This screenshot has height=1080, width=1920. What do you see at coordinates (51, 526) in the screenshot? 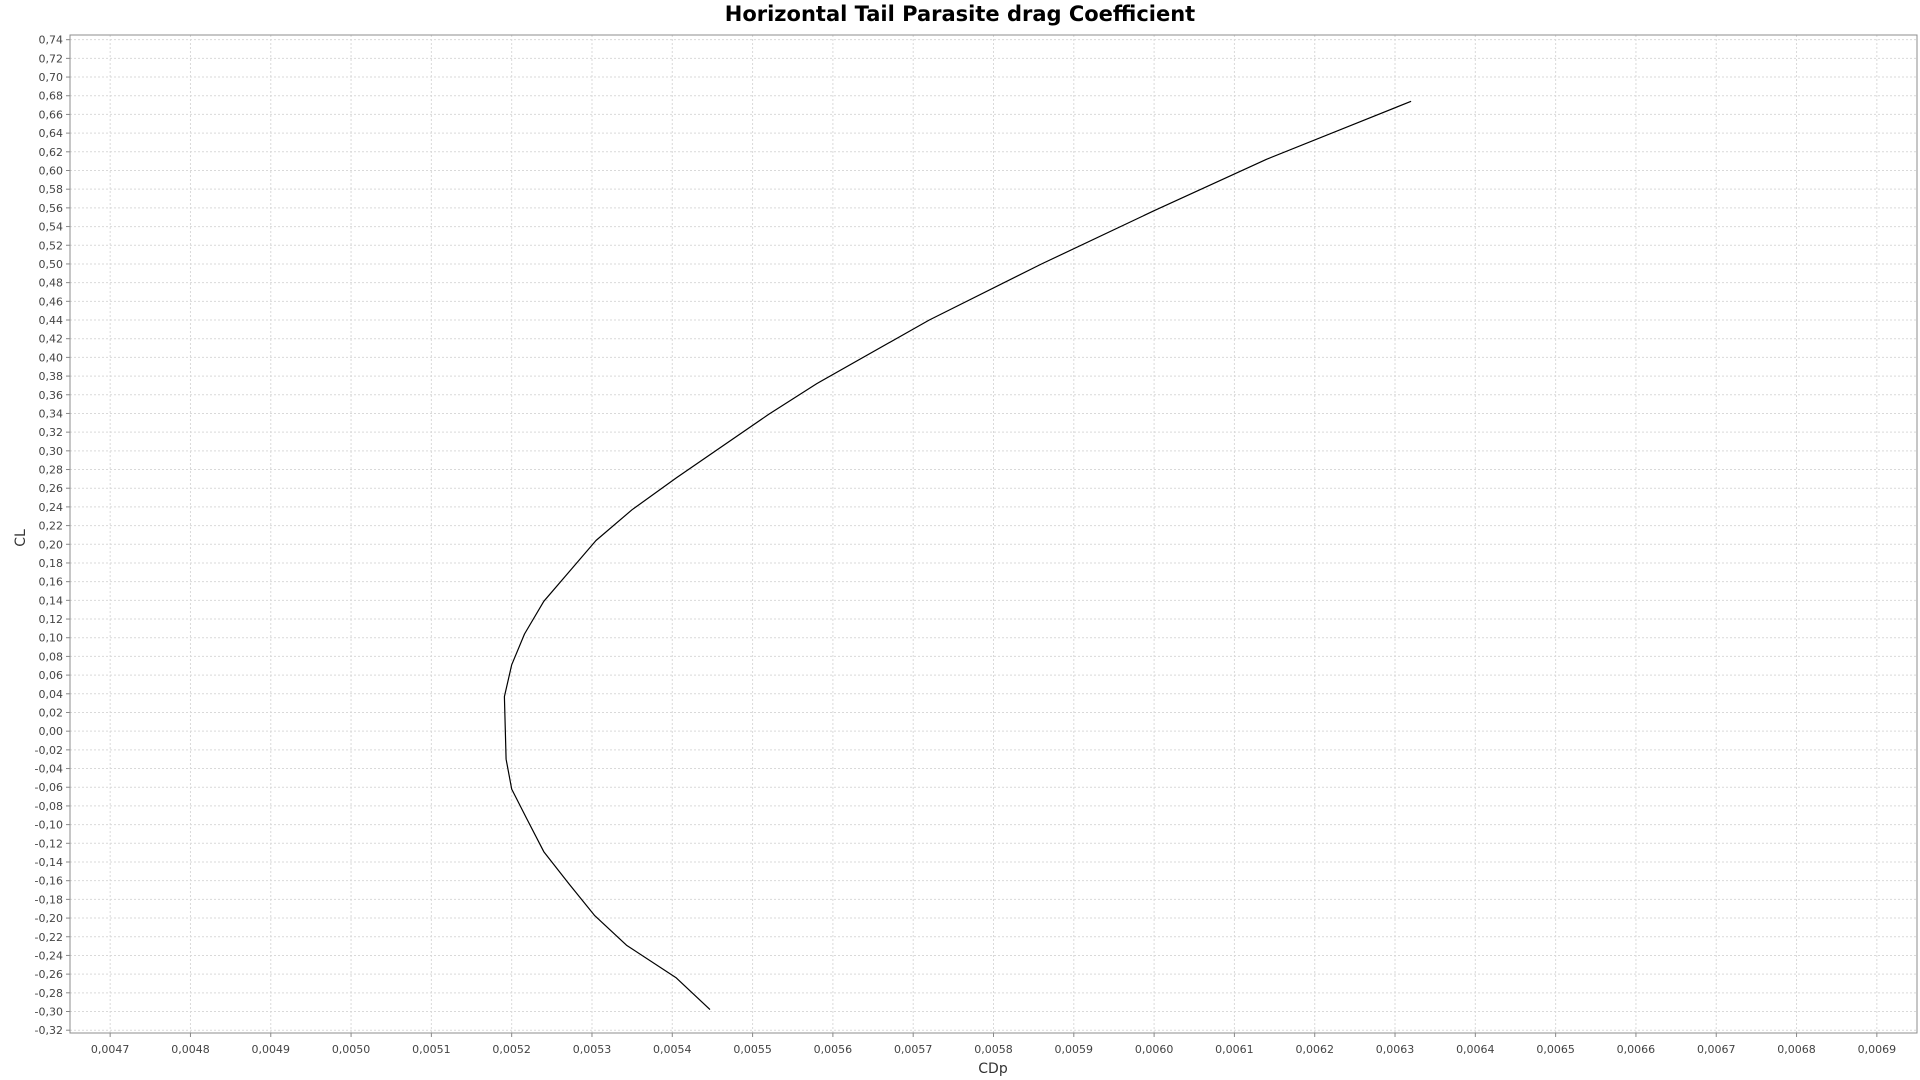
I see `y-tick-label: 0,22` at bounding box center [51, 526].